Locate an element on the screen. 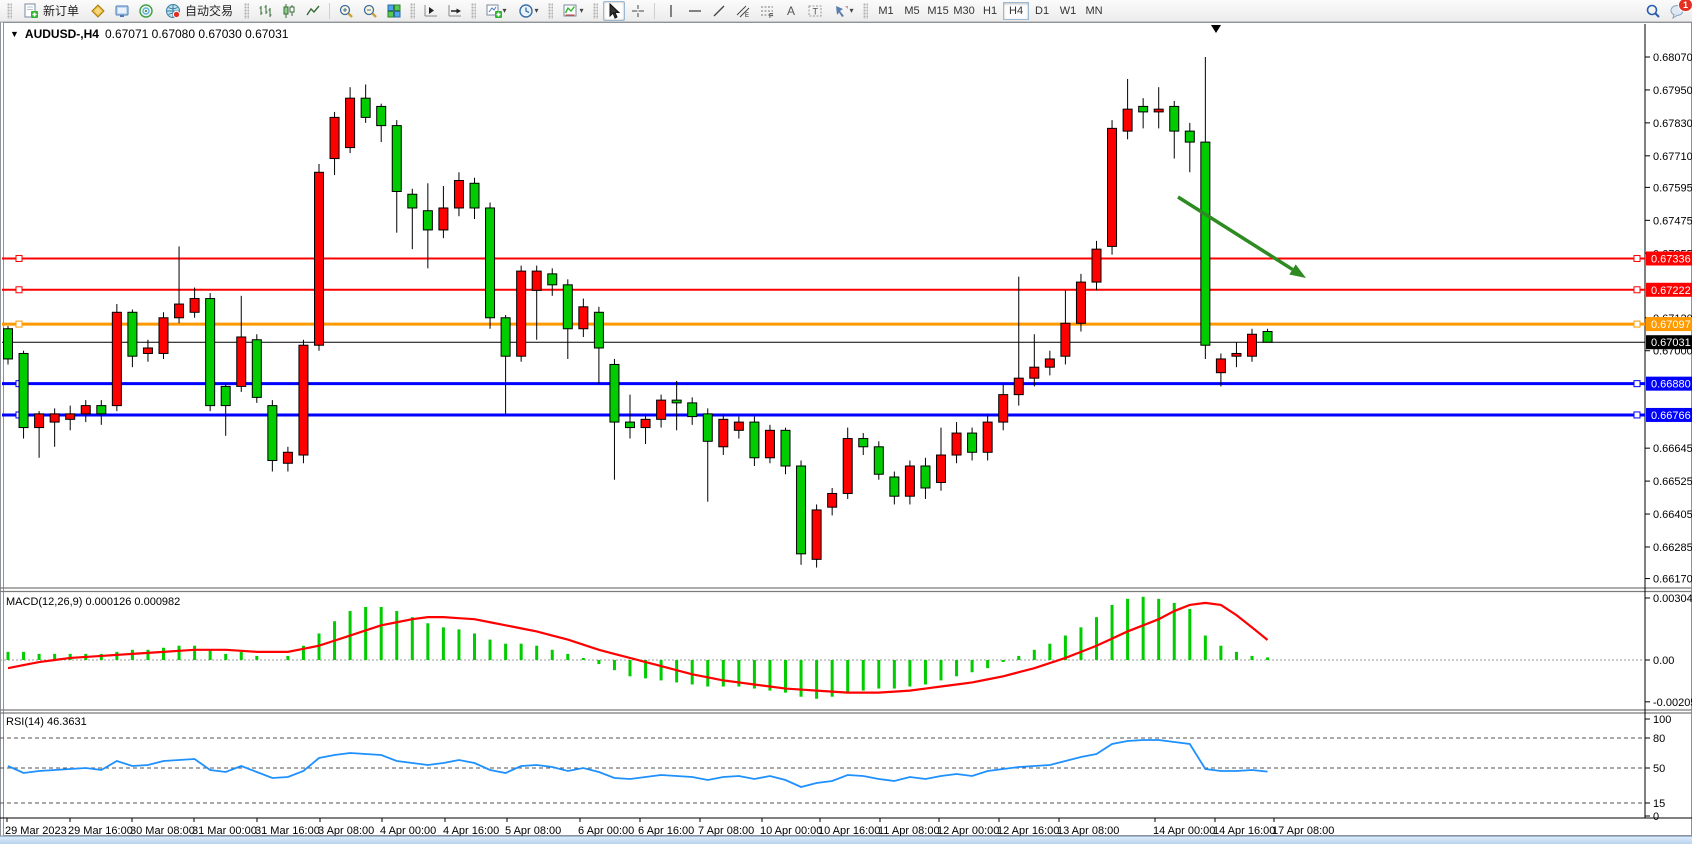 Image resolution: width=1692 pixels, height=844 pixels. horizontal-line-tool-button is located at coordinates (695, 11).